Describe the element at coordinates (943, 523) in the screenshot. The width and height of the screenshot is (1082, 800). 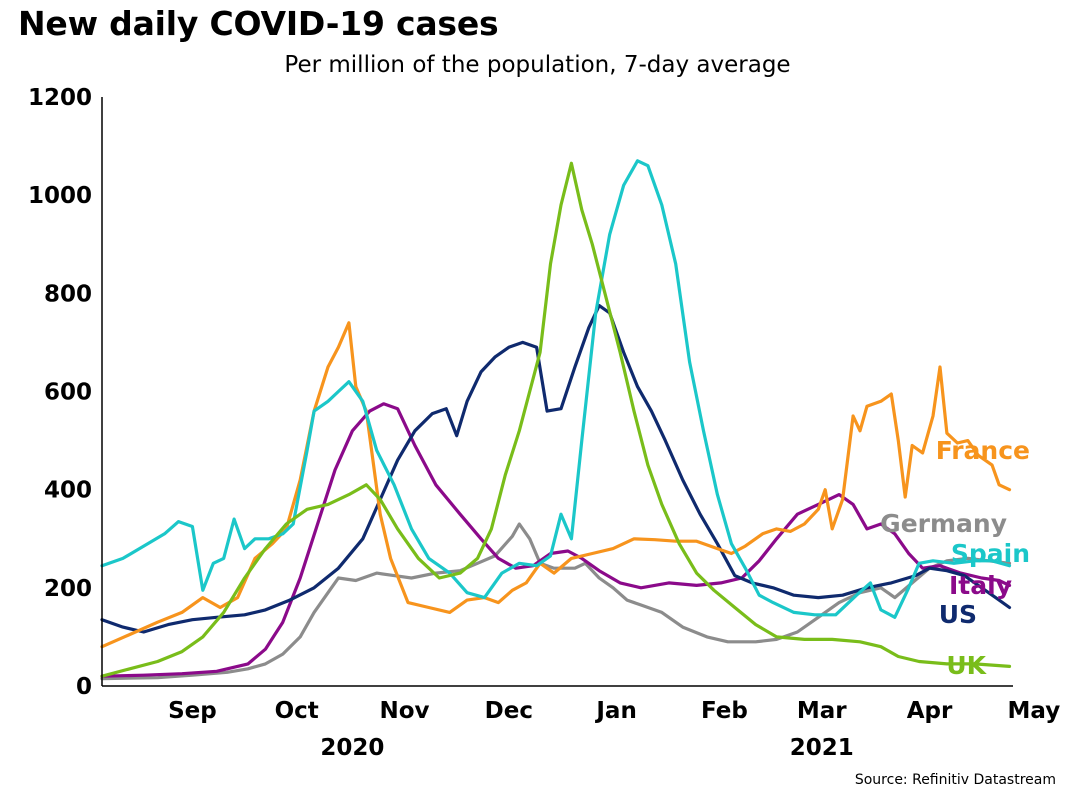
I see `series-label-germany: Germany` at that location.